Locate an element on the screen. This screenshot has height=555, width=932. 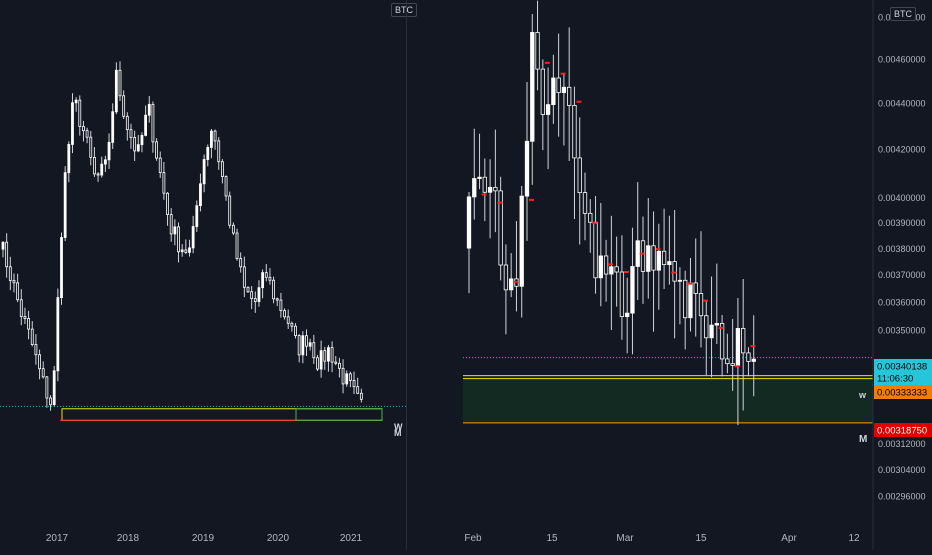
left-x-tick-label: 2018 is located at coordinates (128, 538).